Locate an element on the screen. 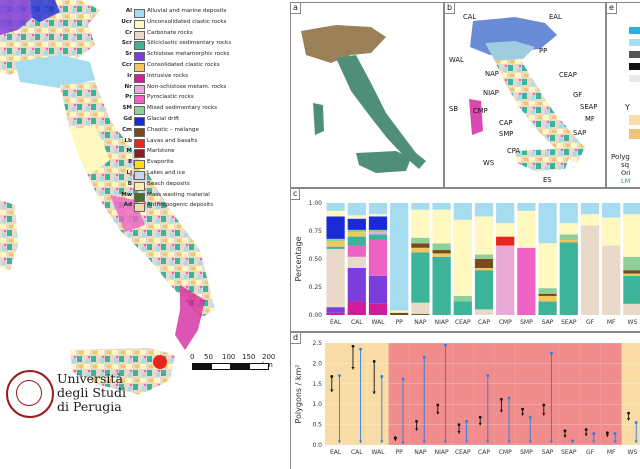  panel-a-sardinia is located at coordinates (318, 119).